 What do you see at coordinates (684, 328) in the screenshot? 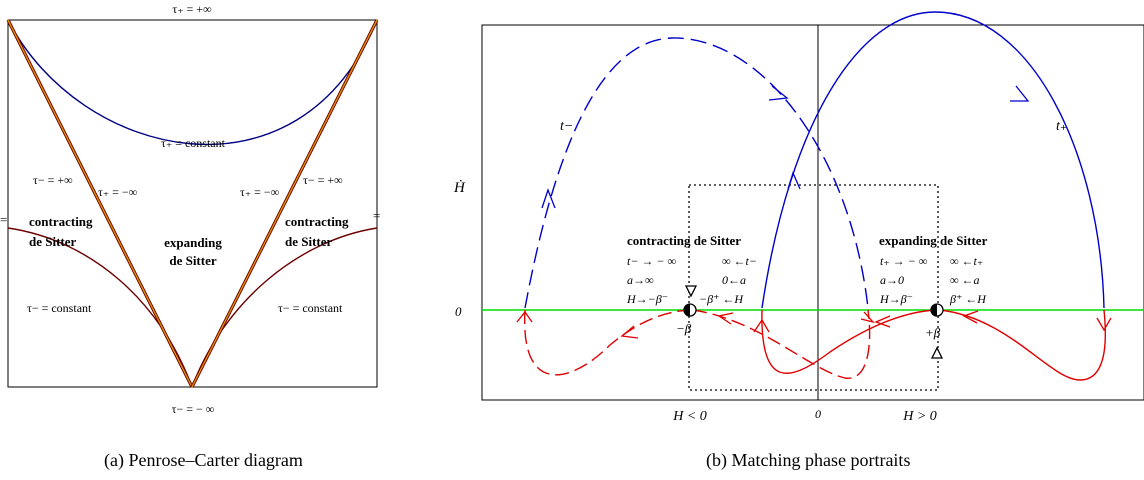
I see `contracting-point-label: −β` at bounding box center [684, 328].